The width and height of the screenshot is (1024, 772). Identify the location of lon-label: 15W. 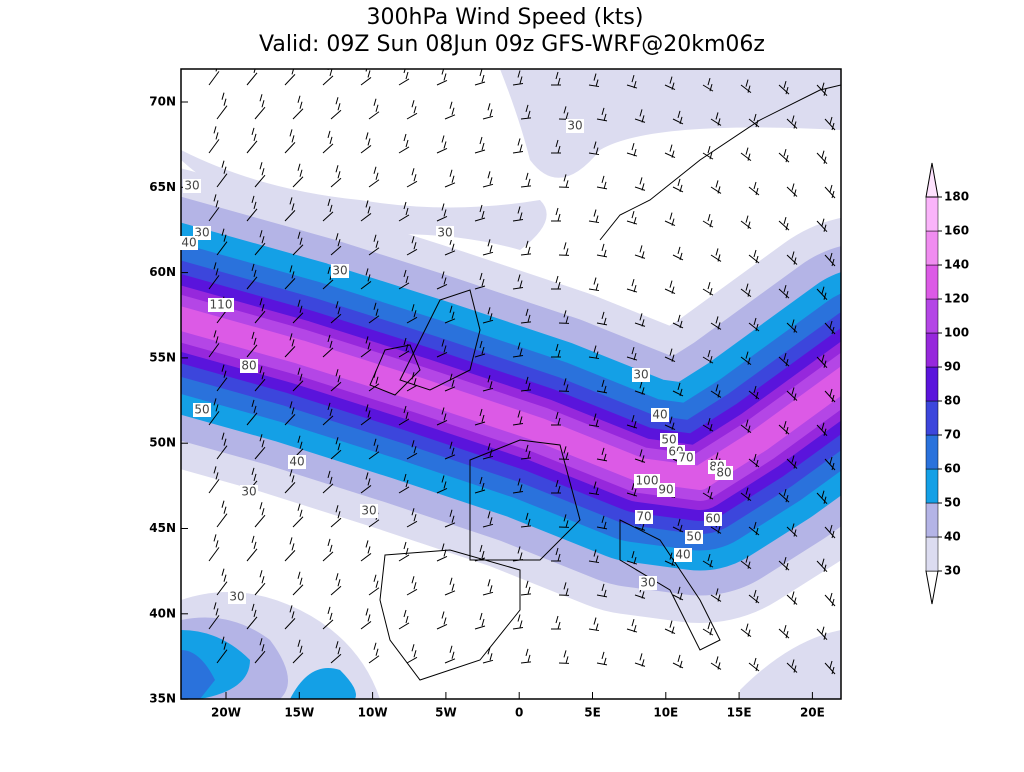
(299, 713).